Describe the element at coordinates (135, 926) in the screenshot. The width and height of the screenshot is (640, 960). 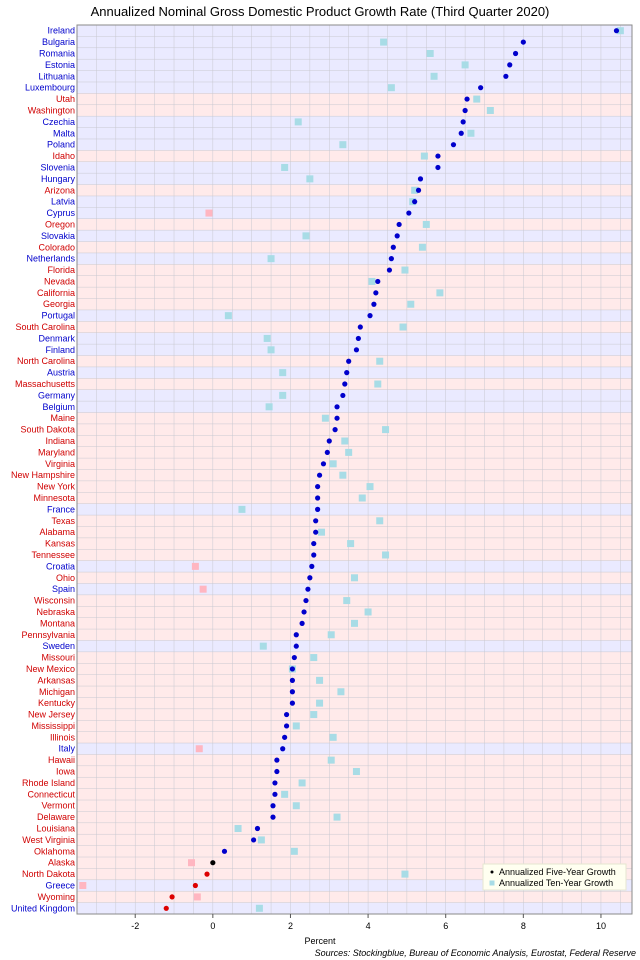
I see `x-tick-label: -2` at that location.